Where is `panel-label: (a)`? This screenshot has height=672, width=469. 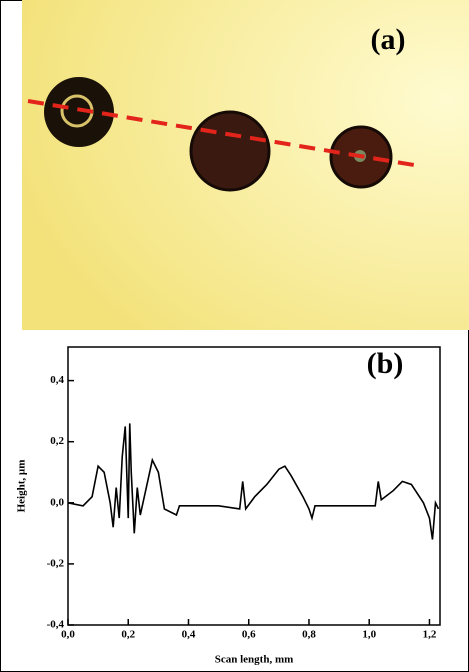
panel-label: (a) is located at coordinates (388, 39).